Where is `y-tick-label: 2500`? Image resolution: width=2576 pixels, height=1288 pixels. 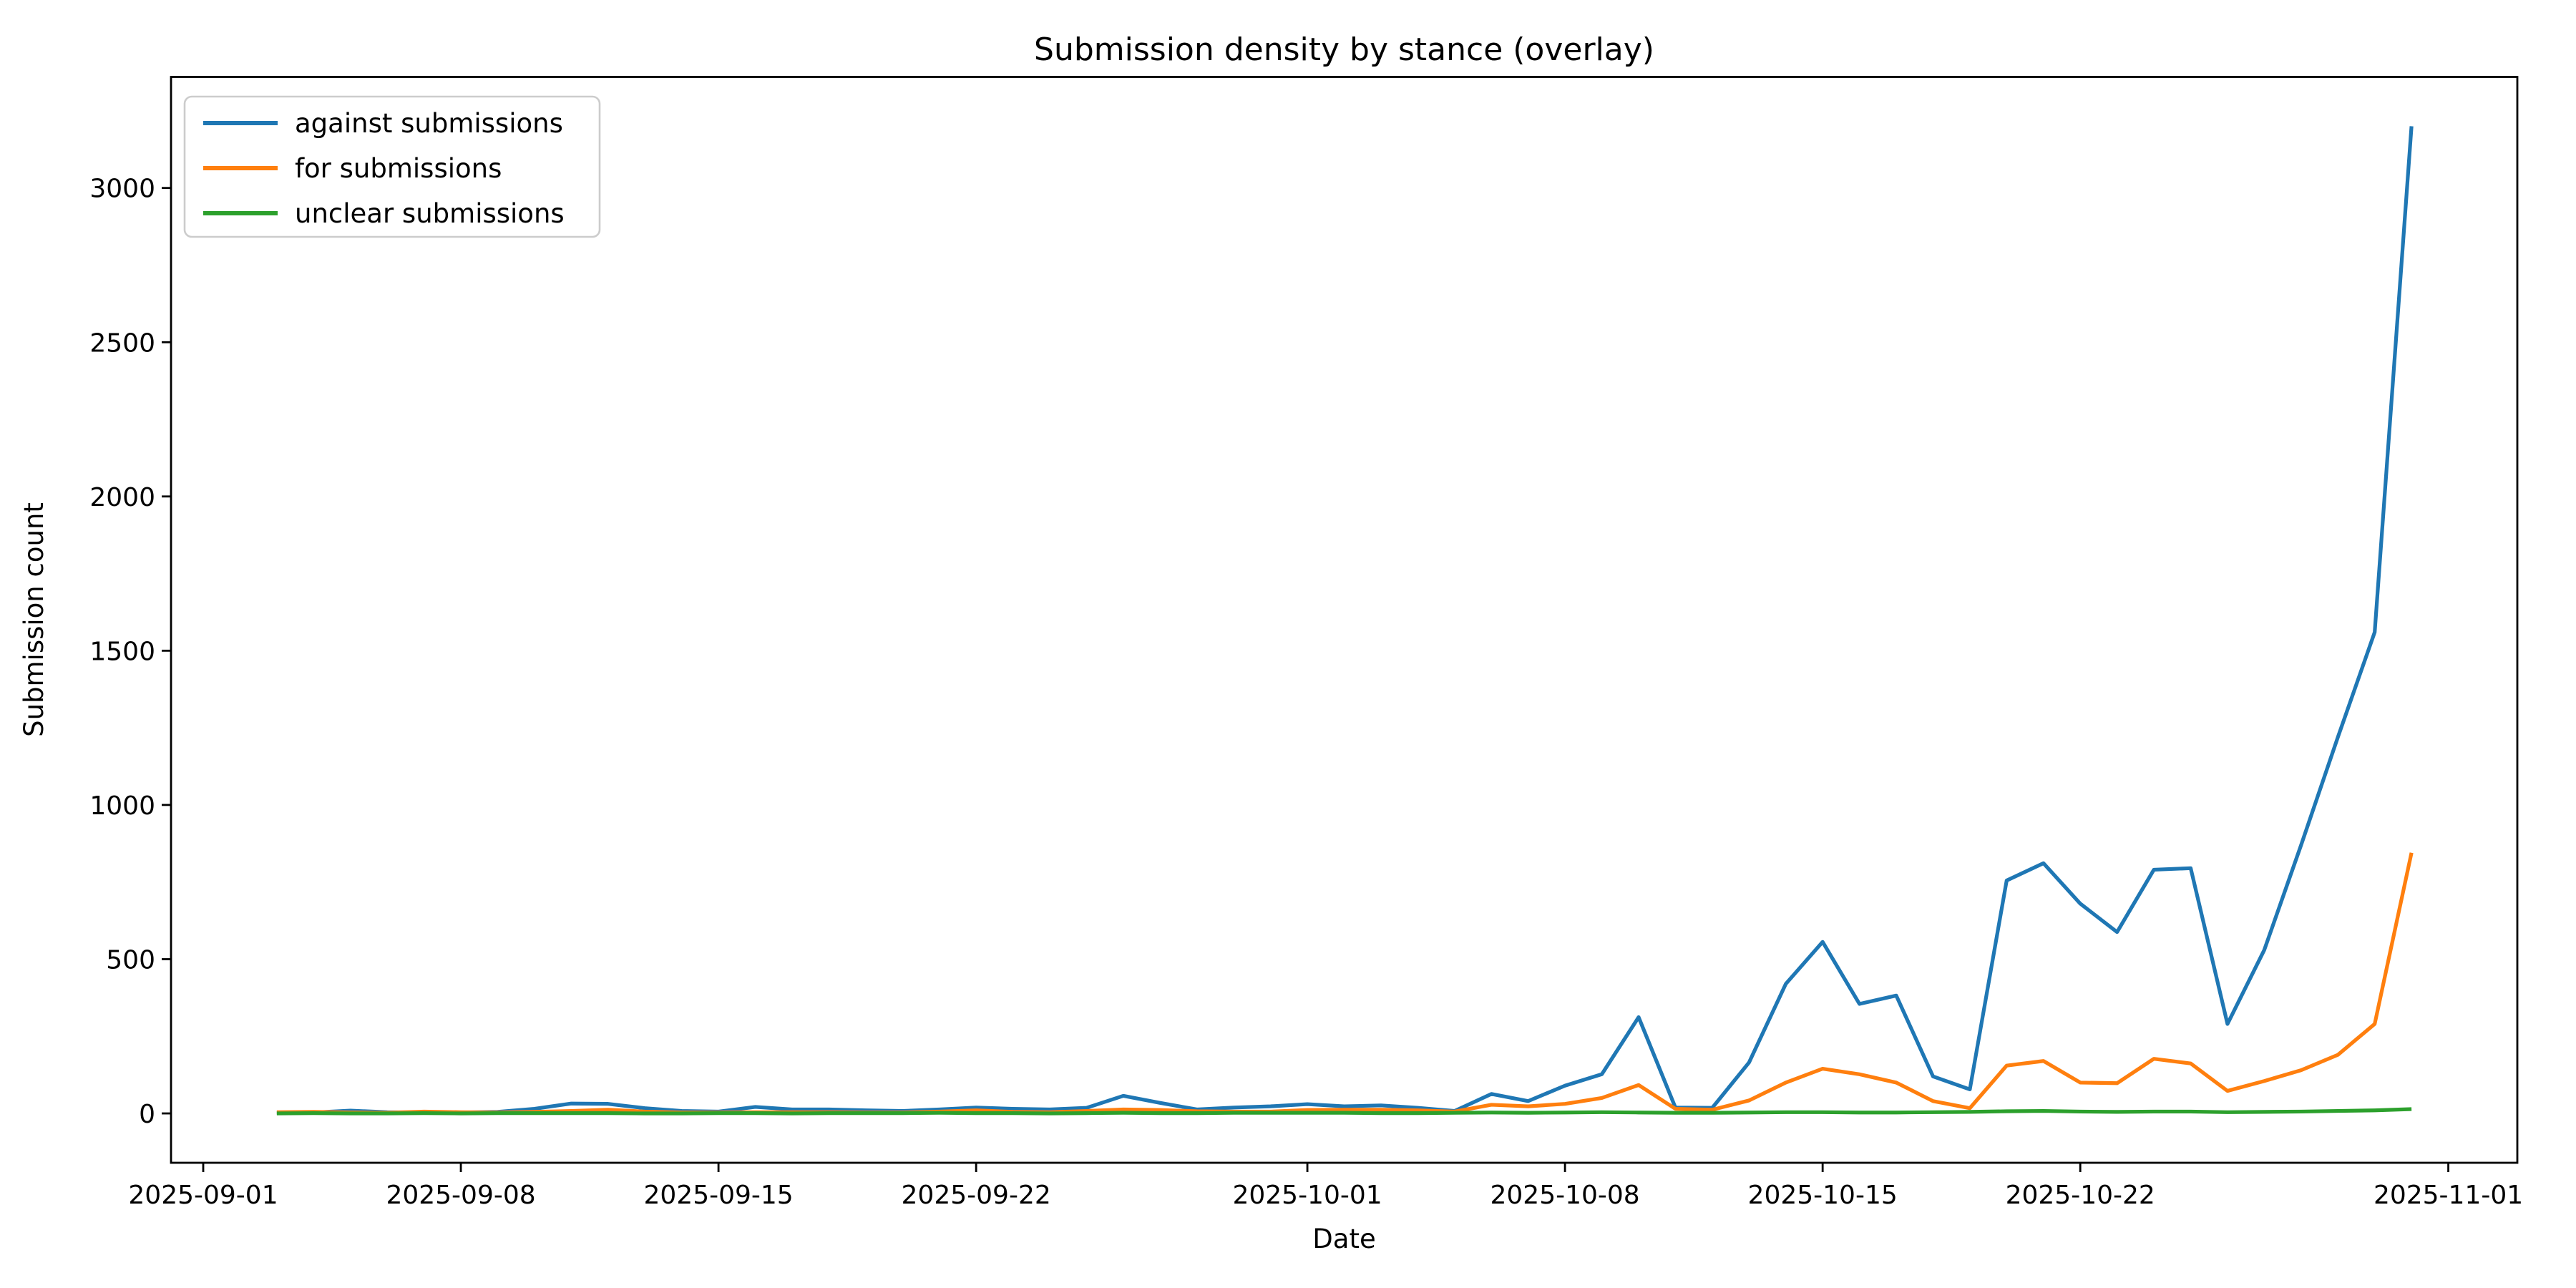 y-tick-label: 2500 is located at coordinates (122, 343).